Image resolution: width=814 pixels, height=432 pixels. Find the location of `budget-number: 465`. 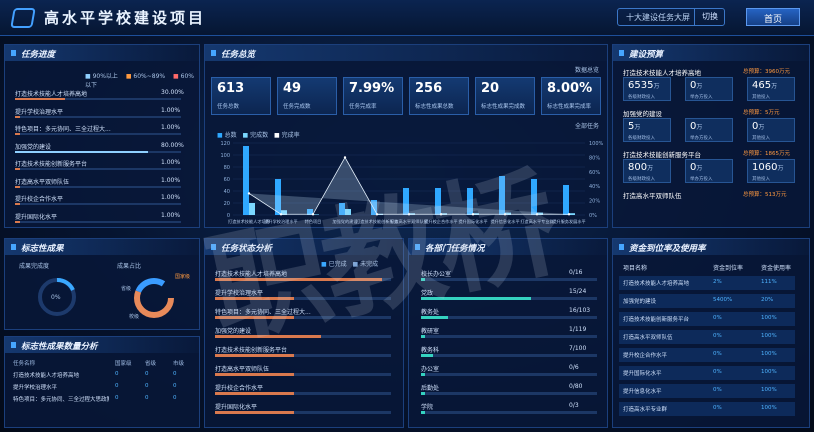

budget-number: 465 is located at coordinates (762, 85).